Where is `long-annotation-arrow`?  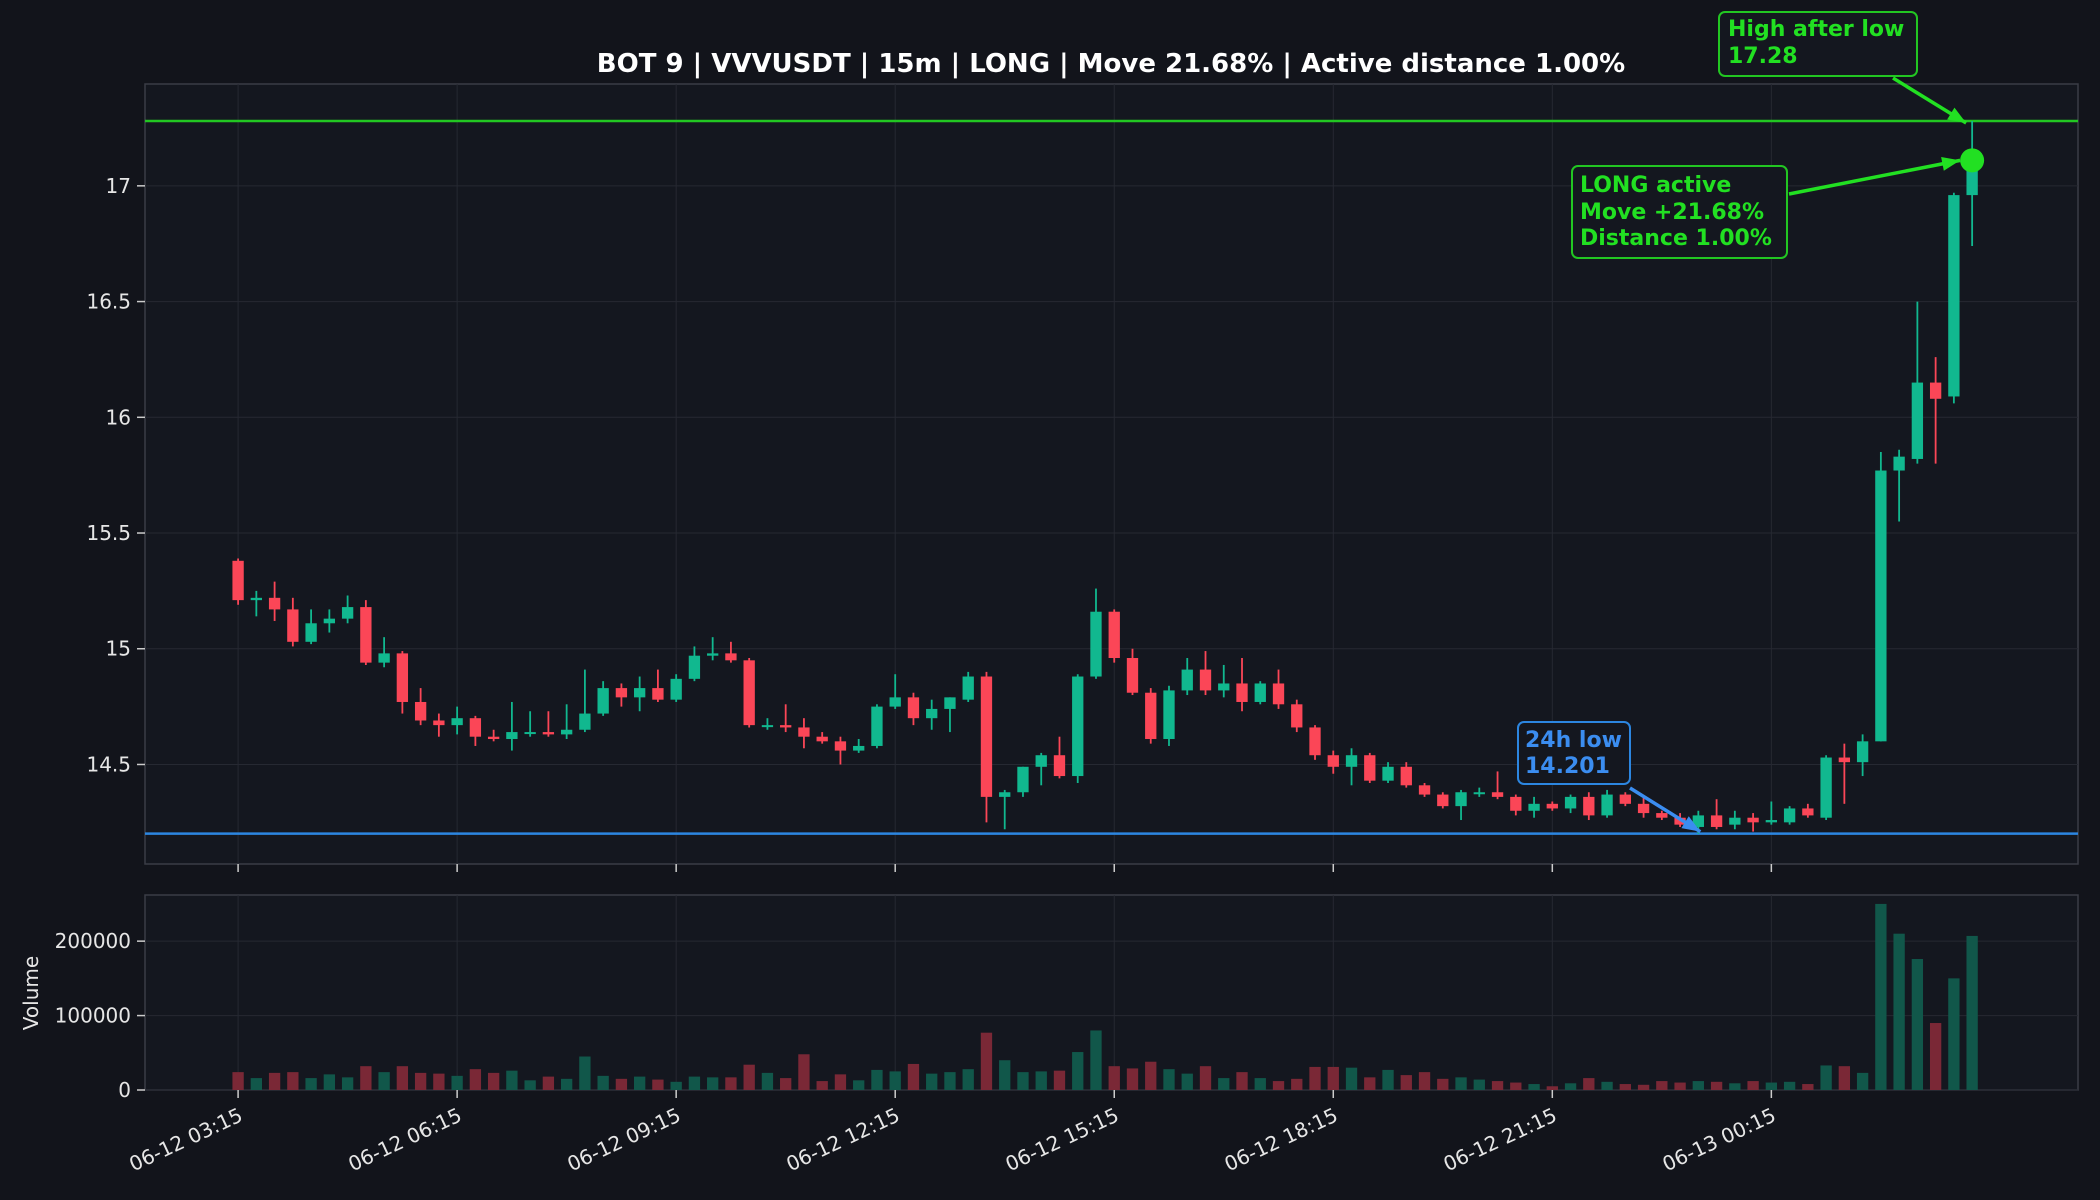
long-annotation-arrow is located at coordinates (1874, 177).